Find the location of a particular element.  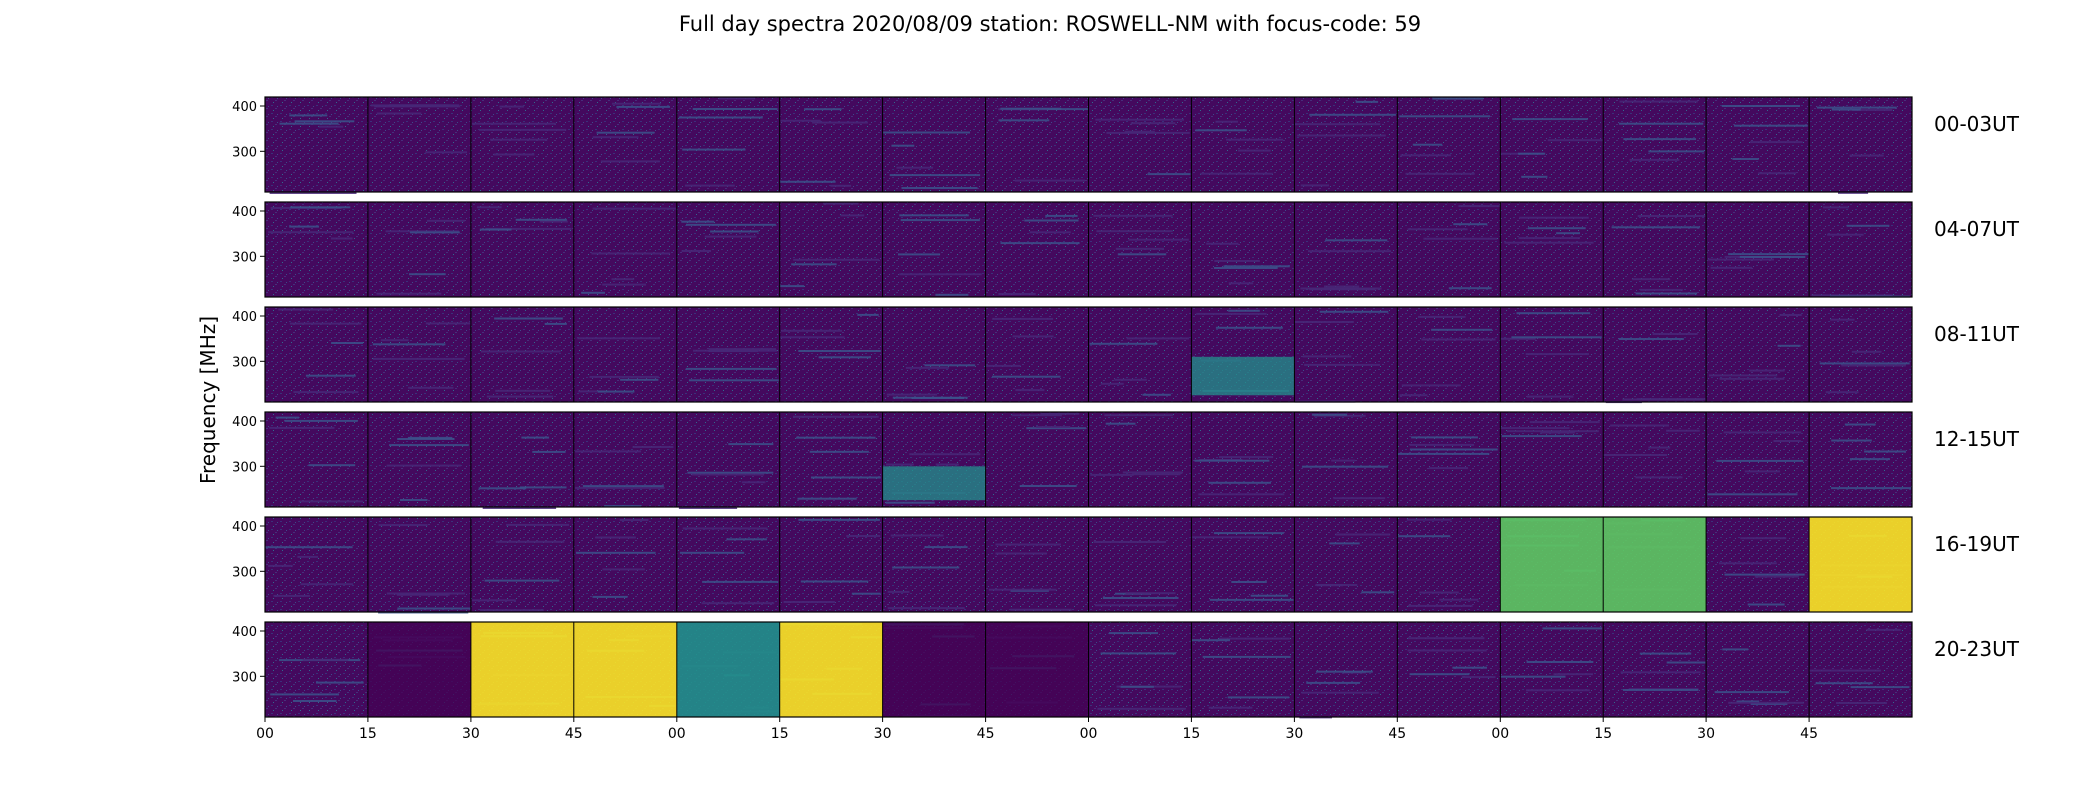

spectra-row: 400 300 00-03UT is located at coordinates (1126, 145).